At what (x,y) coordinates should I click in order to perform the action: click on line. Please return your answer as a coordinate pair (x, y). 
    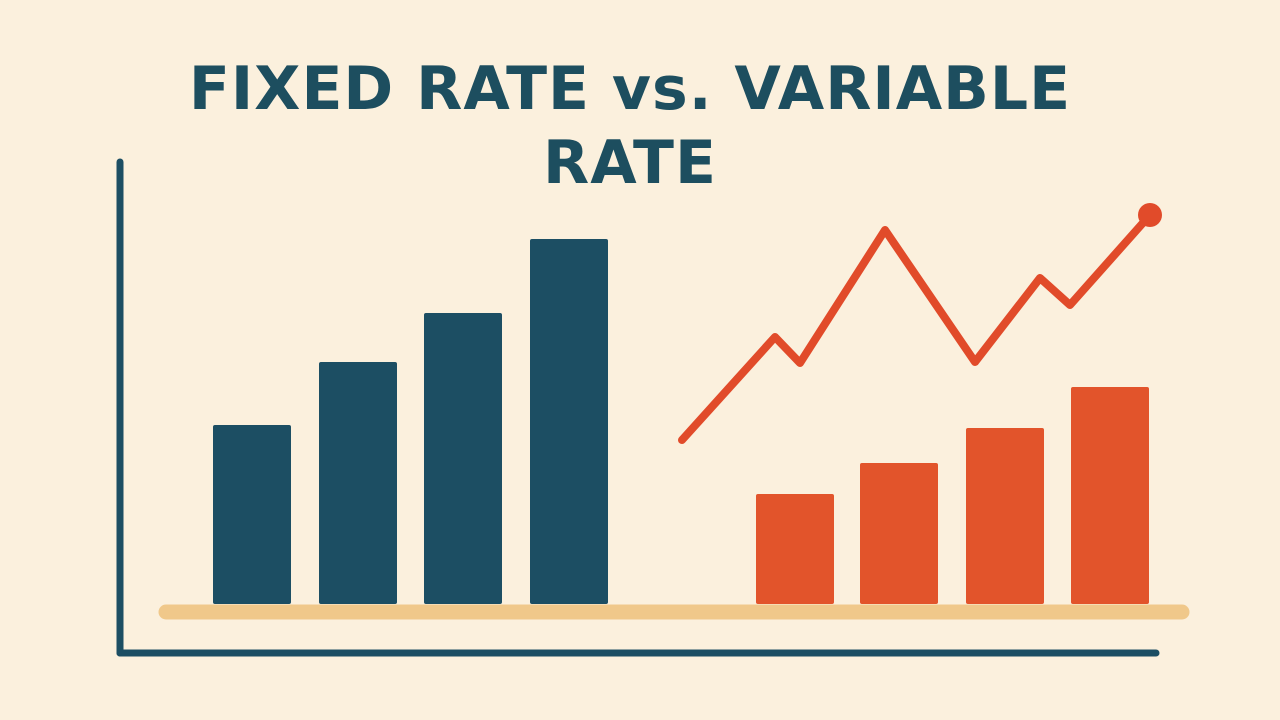
    Looking at the image, I should click on (916, 327).